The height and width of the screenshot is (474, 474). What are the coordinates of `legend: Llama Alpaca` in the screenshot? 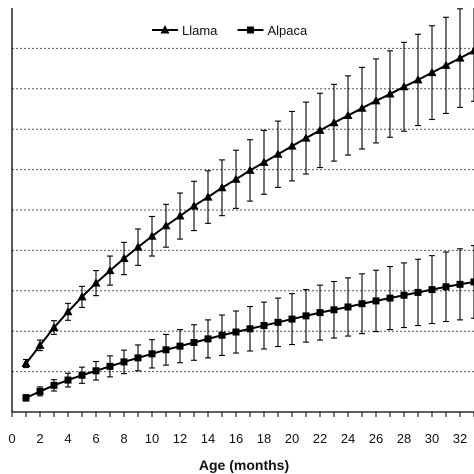 It's located at (230, 30).